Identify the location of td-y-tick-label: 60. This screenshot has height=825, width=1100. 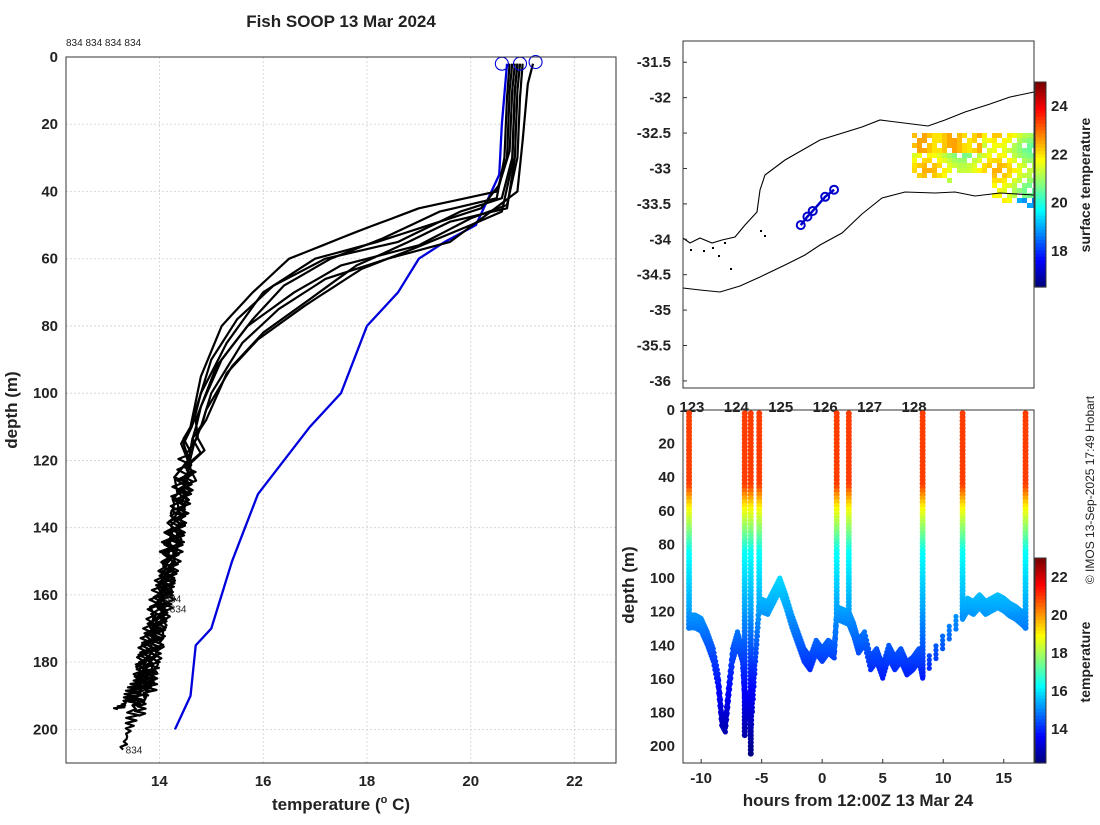
(666, 511).